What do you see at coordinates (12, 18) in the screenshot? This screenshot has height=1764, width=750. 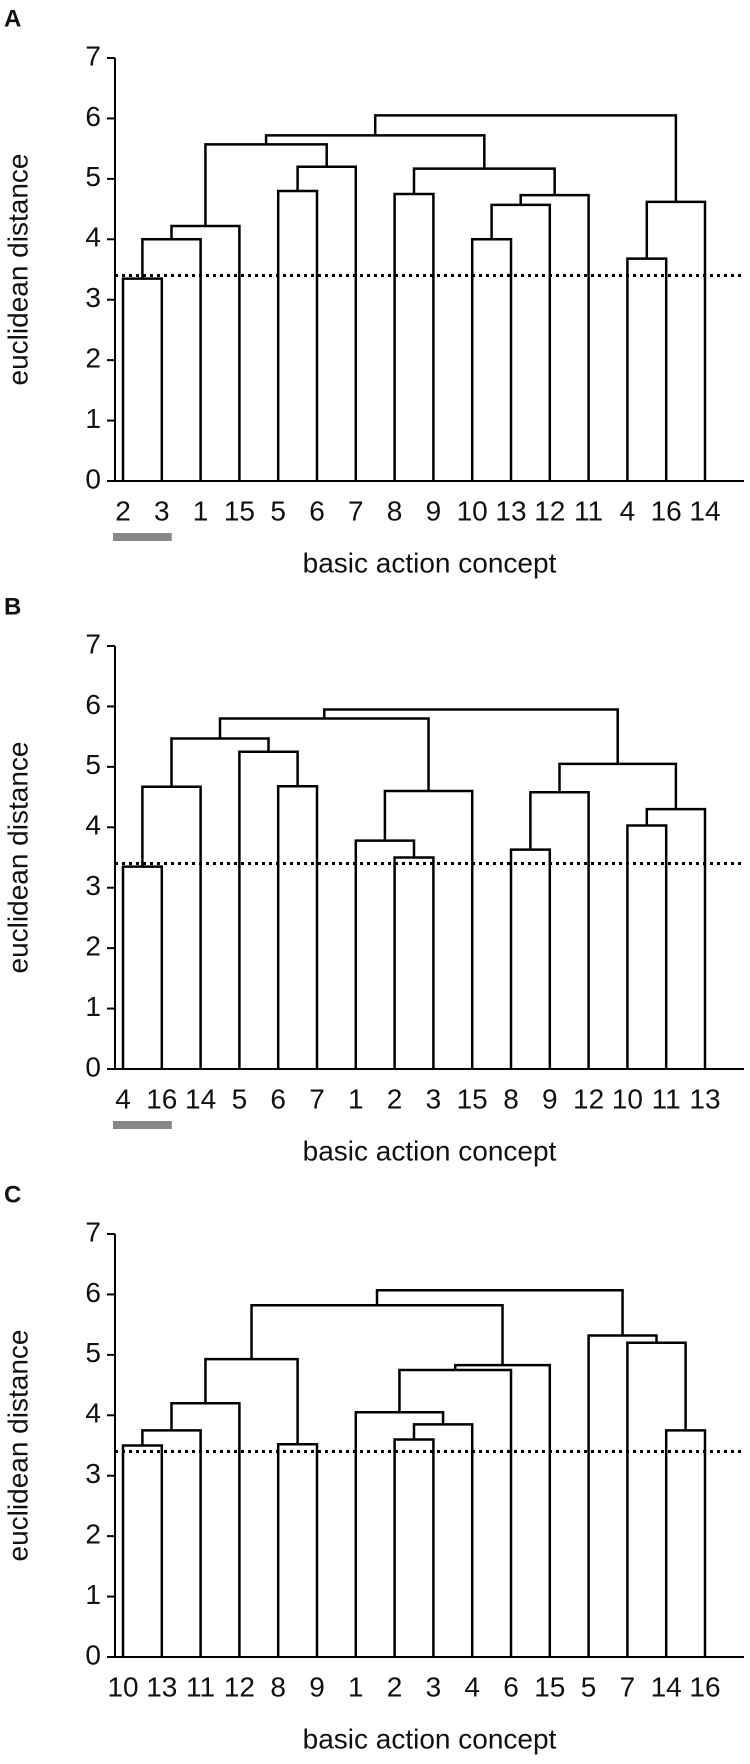 I see `panel-label: A` at bounding box center [12, 18].